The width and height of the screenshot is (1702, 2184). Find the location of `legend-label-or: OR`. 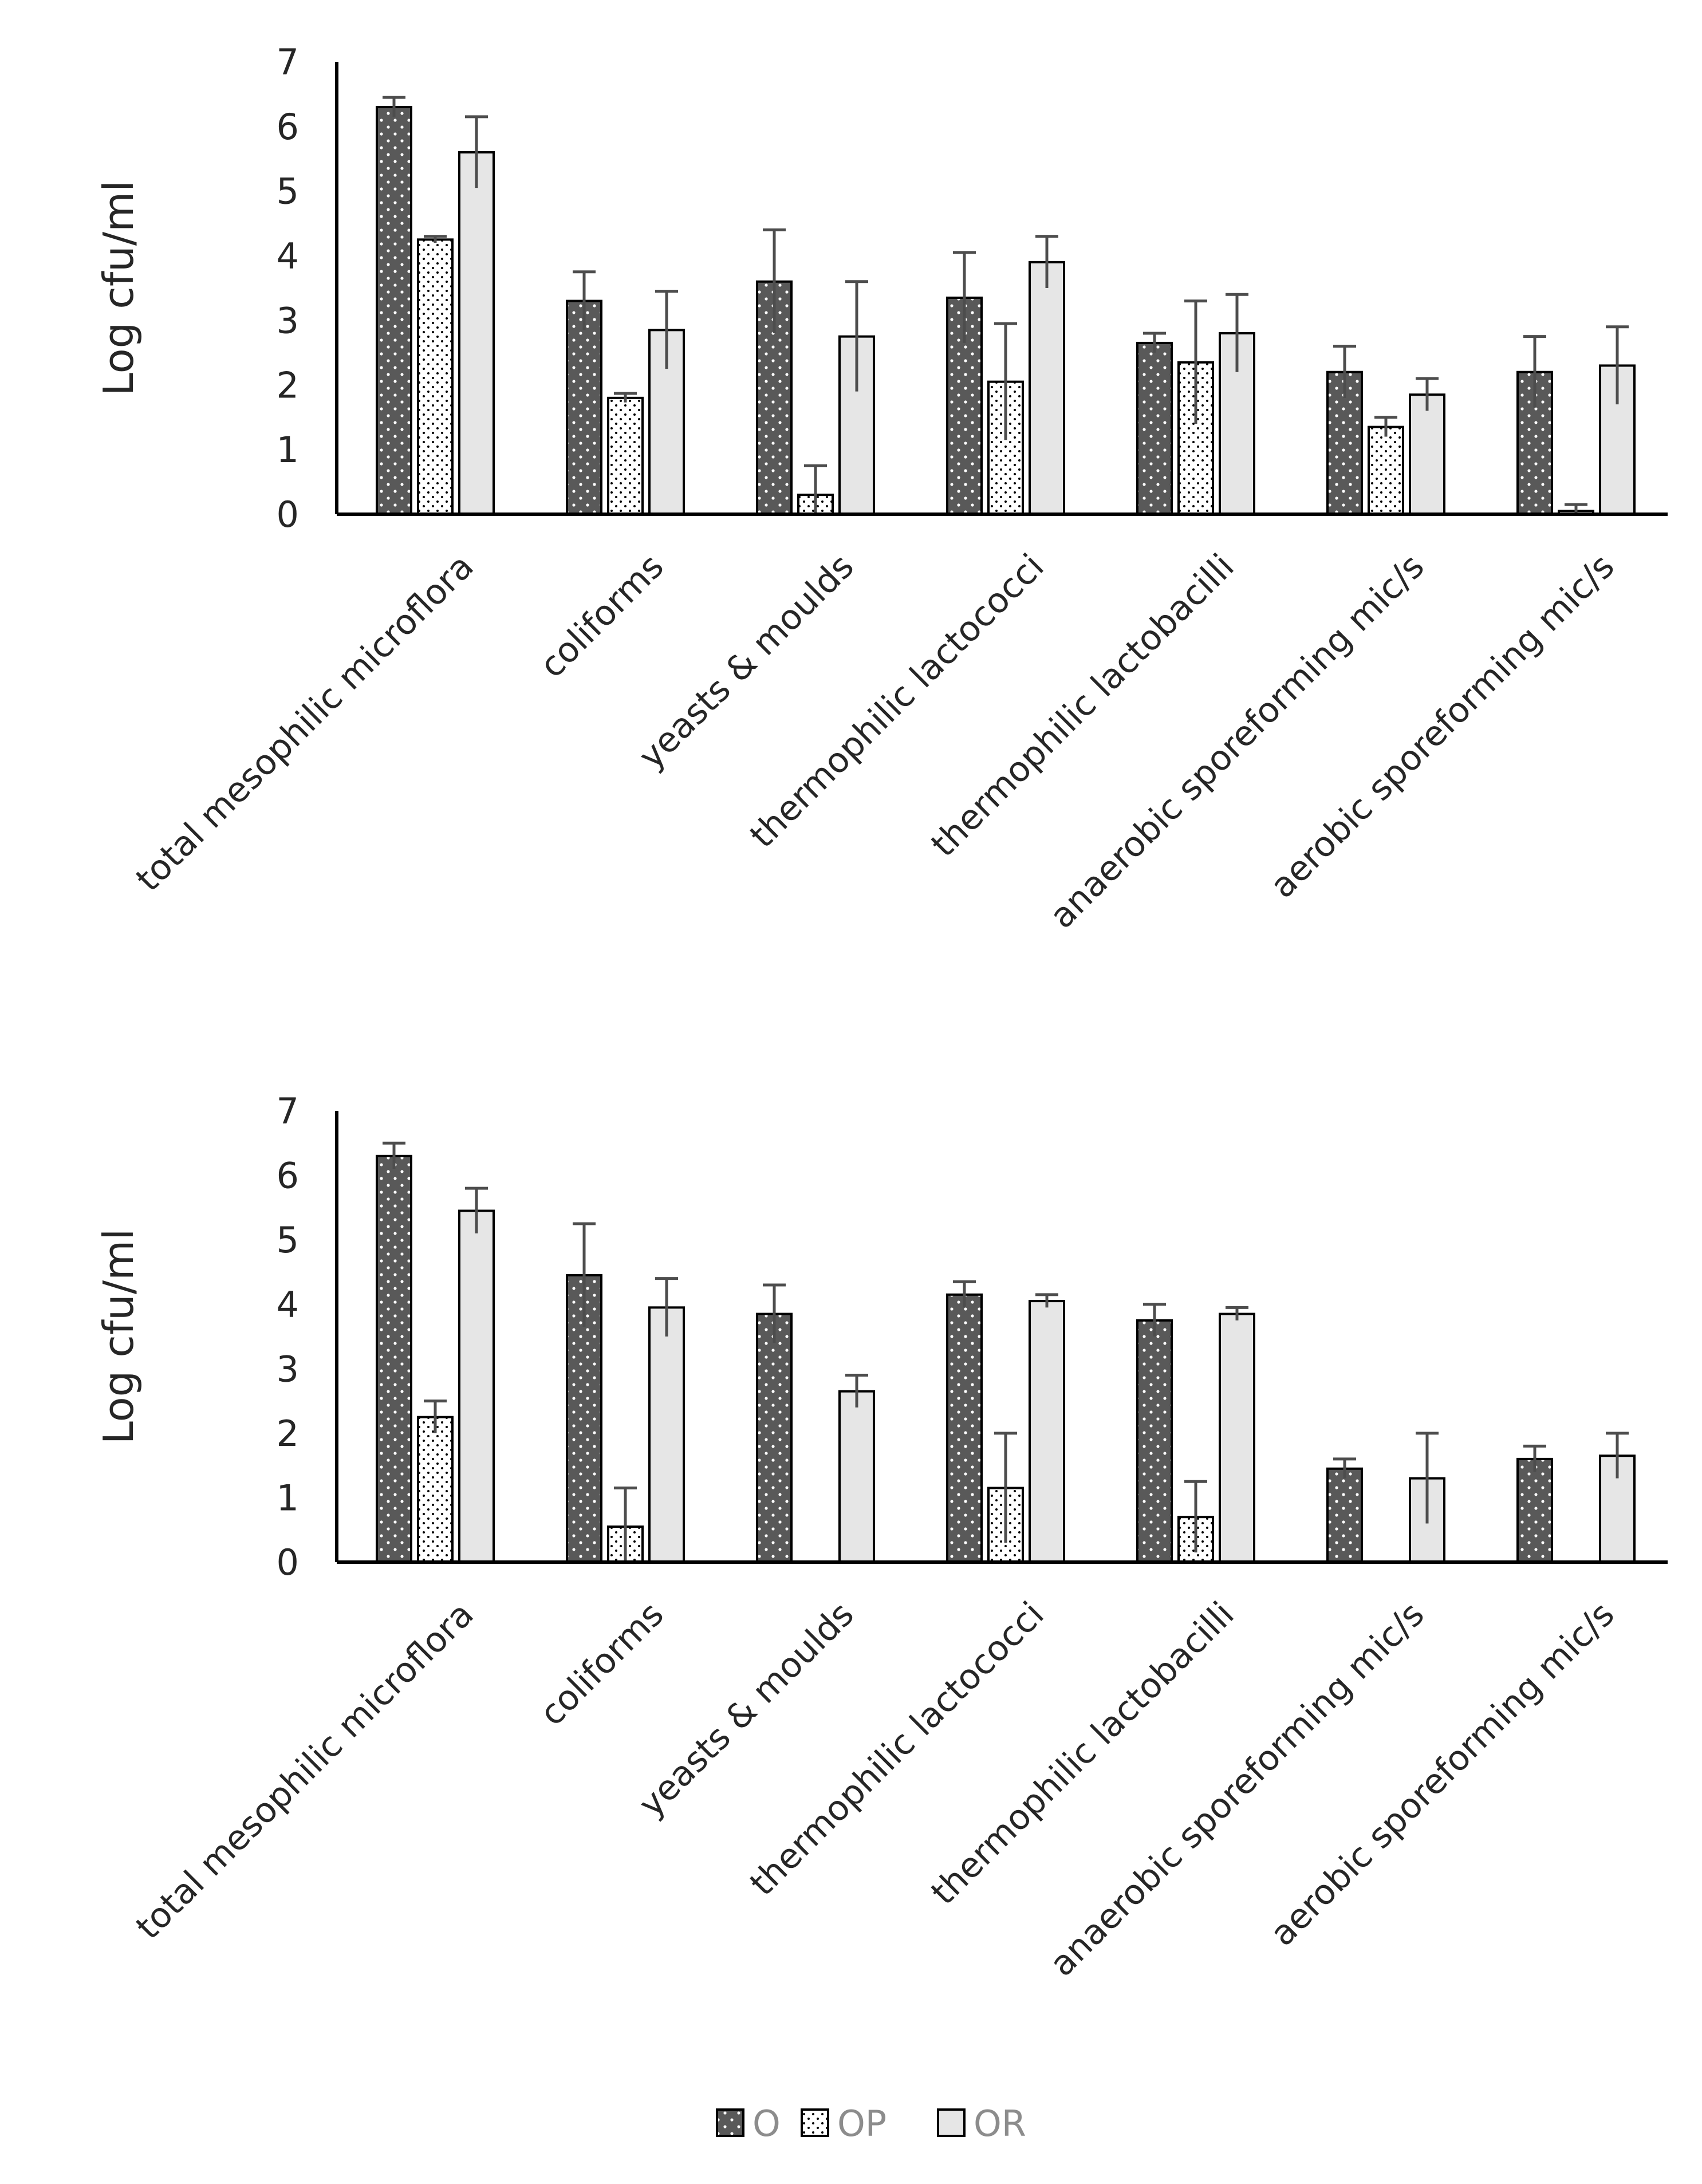

legend-label-or: OR is located at coordinates (1000, 2123).